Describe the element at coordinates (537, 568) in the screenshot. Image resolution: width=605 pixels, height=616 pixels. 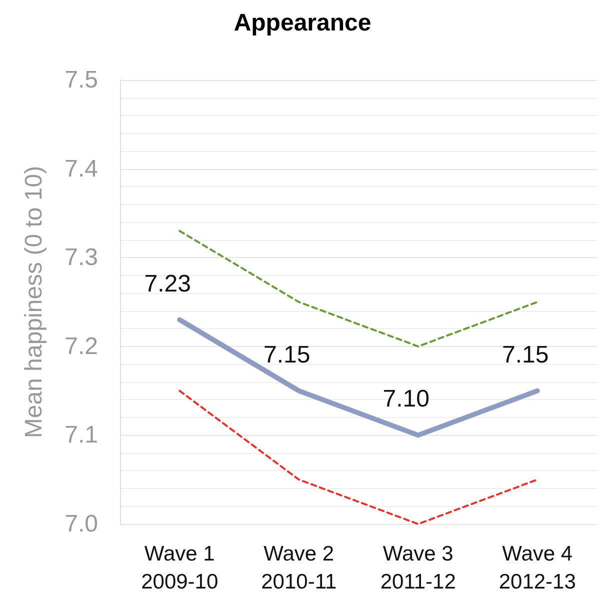
I see `x-tick-label: Wave 4 2012-13` at that location.